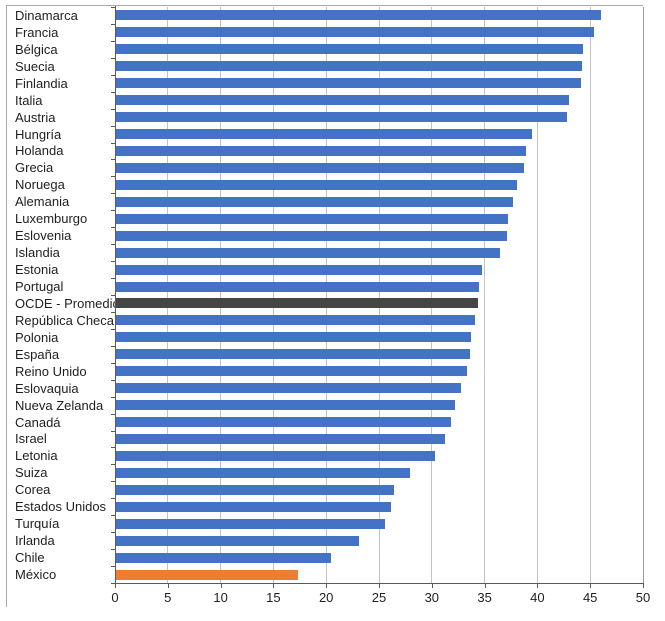  Describe the element at coordinates (34, 168) in the screenshot. I see `category-label-grecia: Grecia` at that location.